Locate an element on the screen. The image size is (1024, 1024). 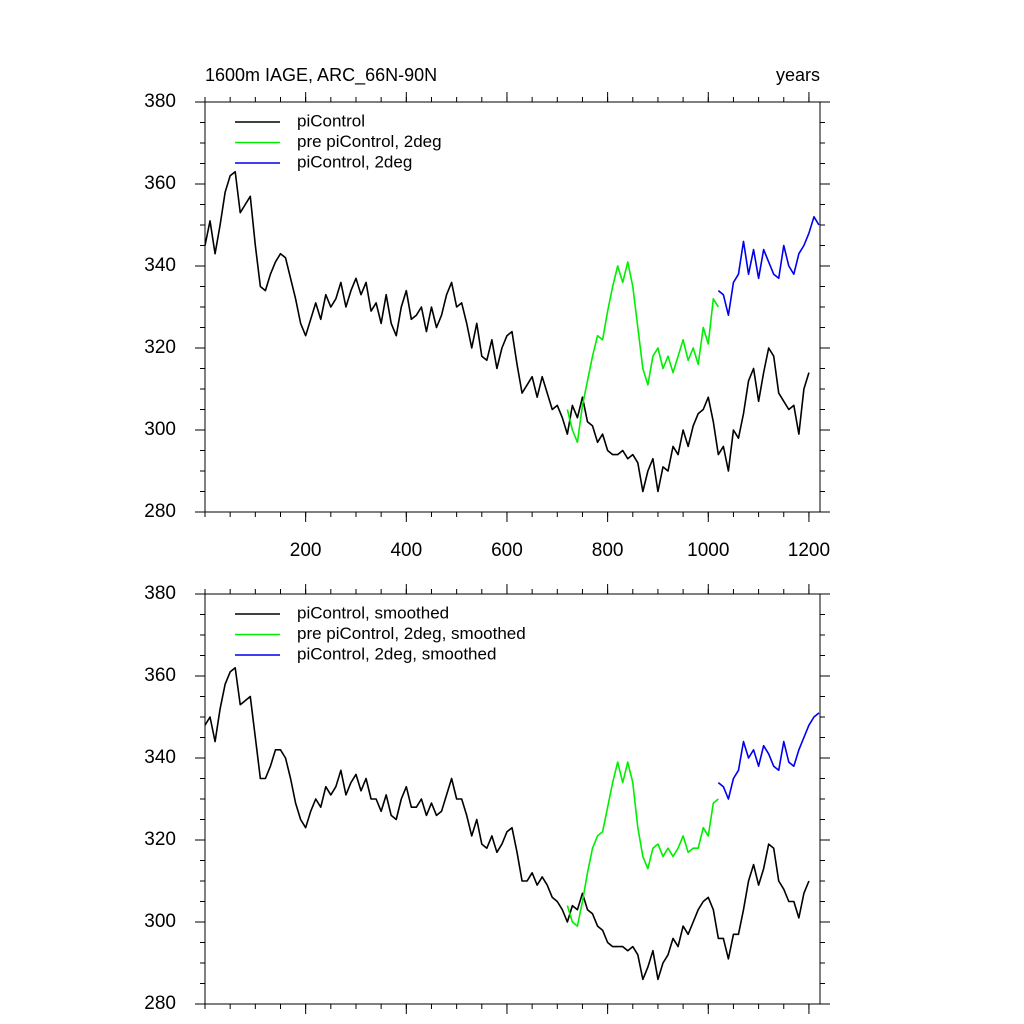
x-tick-label: 600 is located at coordinates (507, 550).